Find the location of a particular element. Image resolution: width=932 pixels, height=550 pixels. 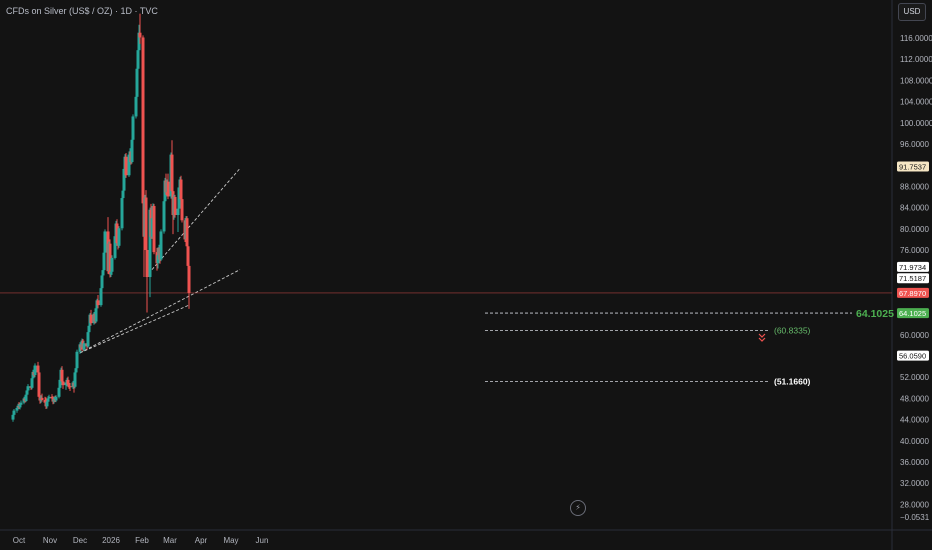

x-tick-label: Nov is located at coordinates (50, 540).